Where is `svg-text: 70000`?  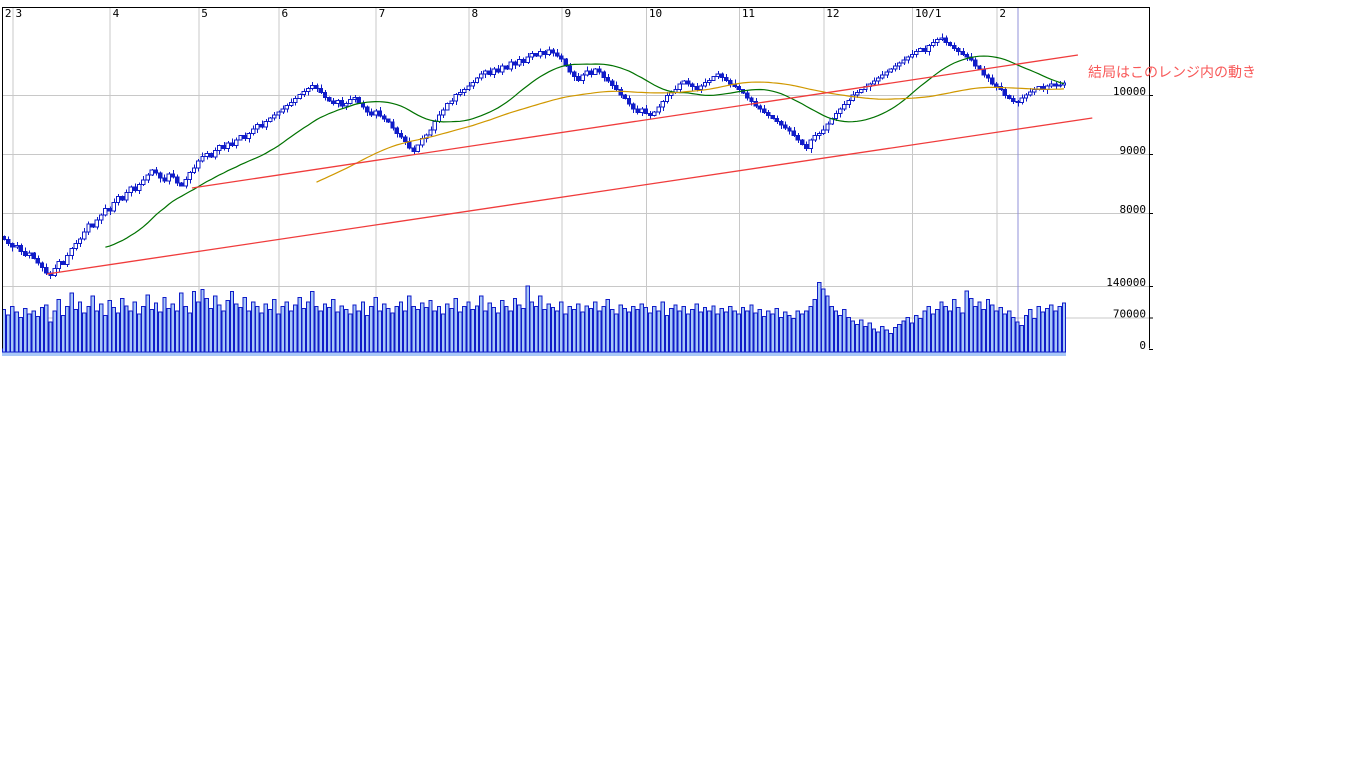 svg-text: 70000 is located at coordinates (1129, 314).